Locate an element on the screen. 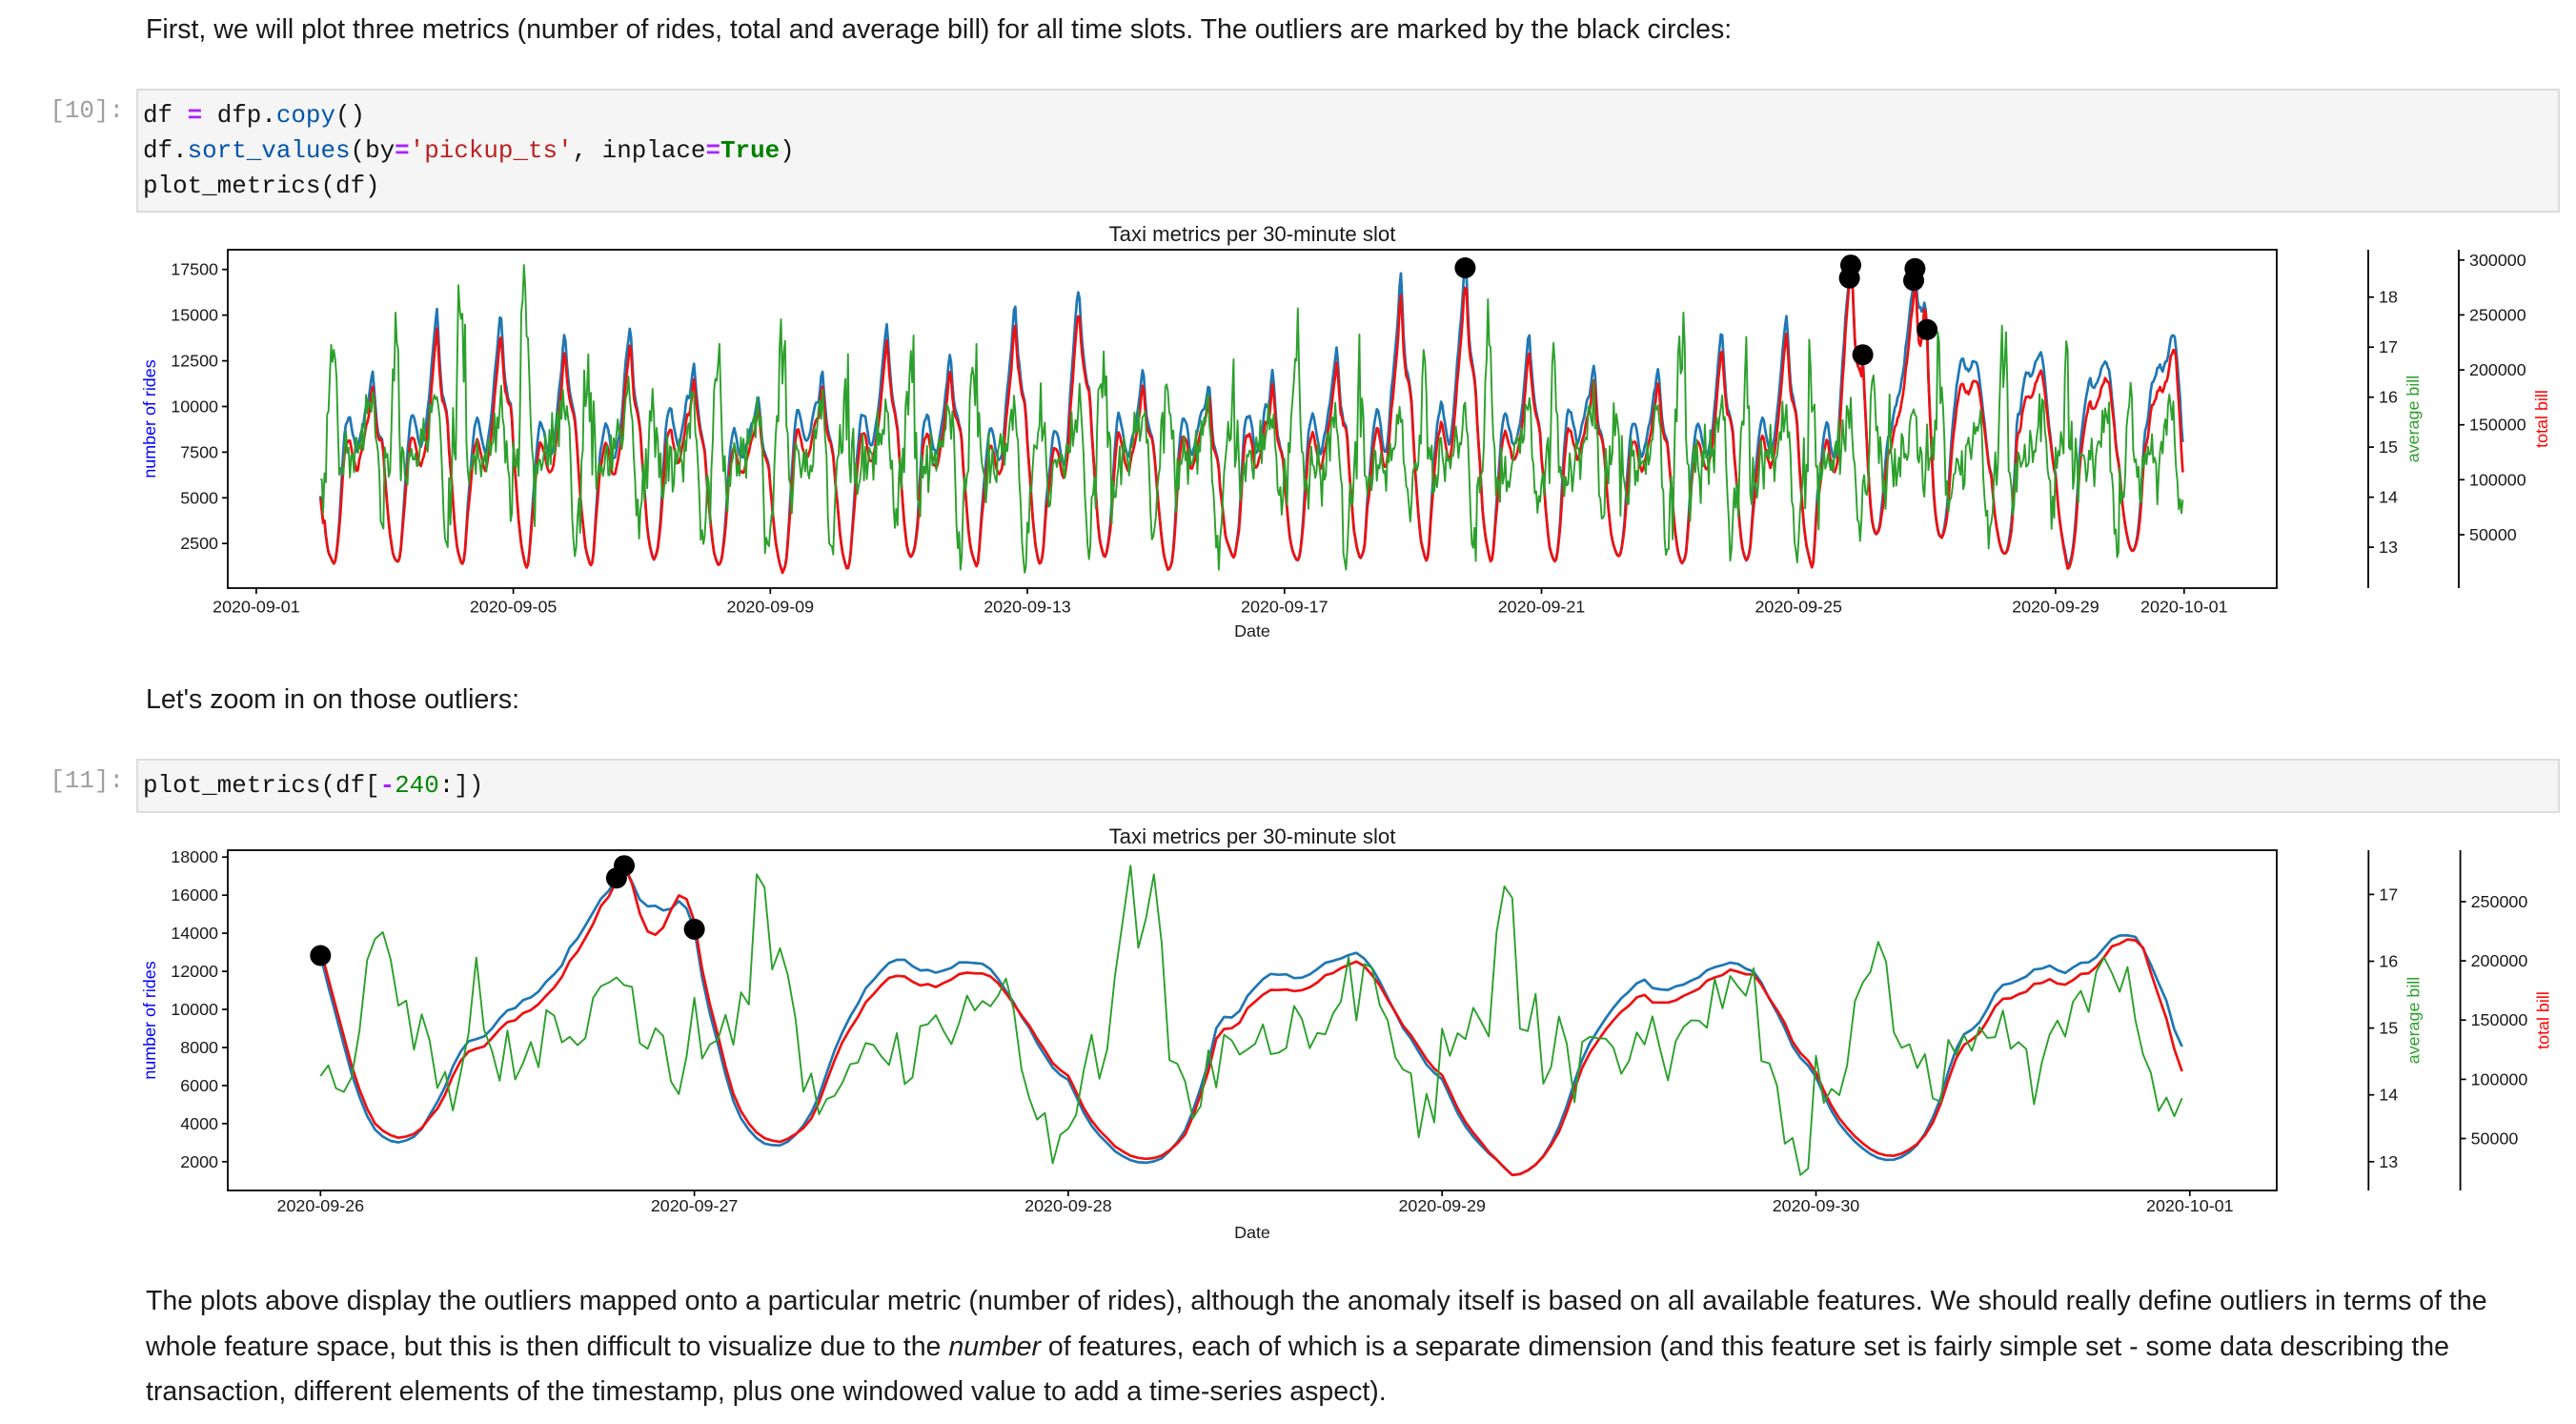 This screenshot has height=1424, width=2576. svg-text: 4000 is located at coordinates (199, 1123).